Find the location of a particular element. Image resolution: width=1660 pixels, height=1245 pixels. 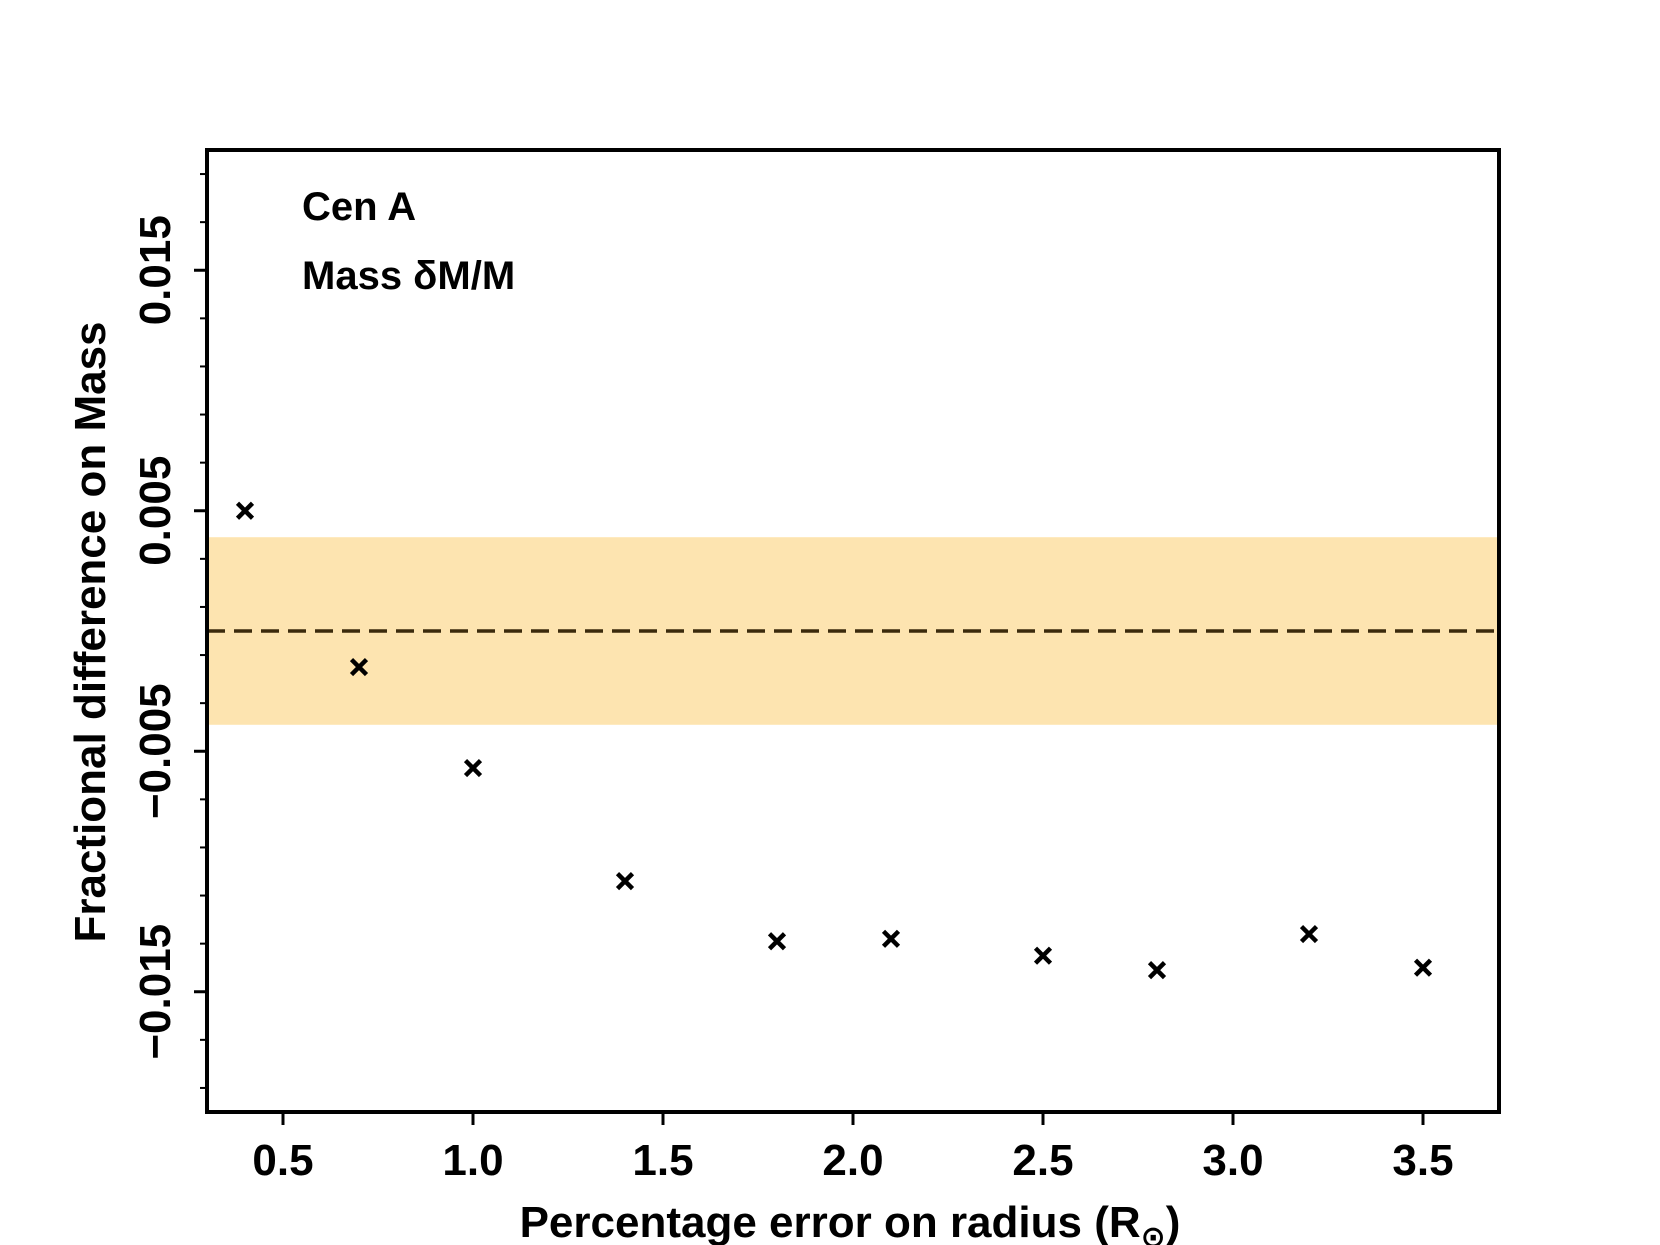

annotation-cen-a: Cen A is located at coordinates (359, 207).